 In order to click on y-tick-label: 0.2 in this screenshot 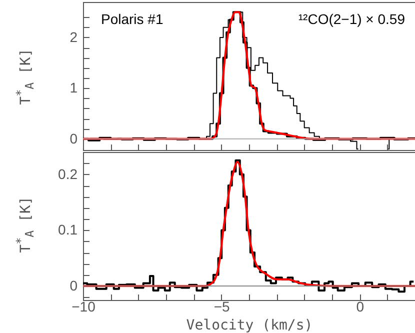, I will do `click(68, 174)`.